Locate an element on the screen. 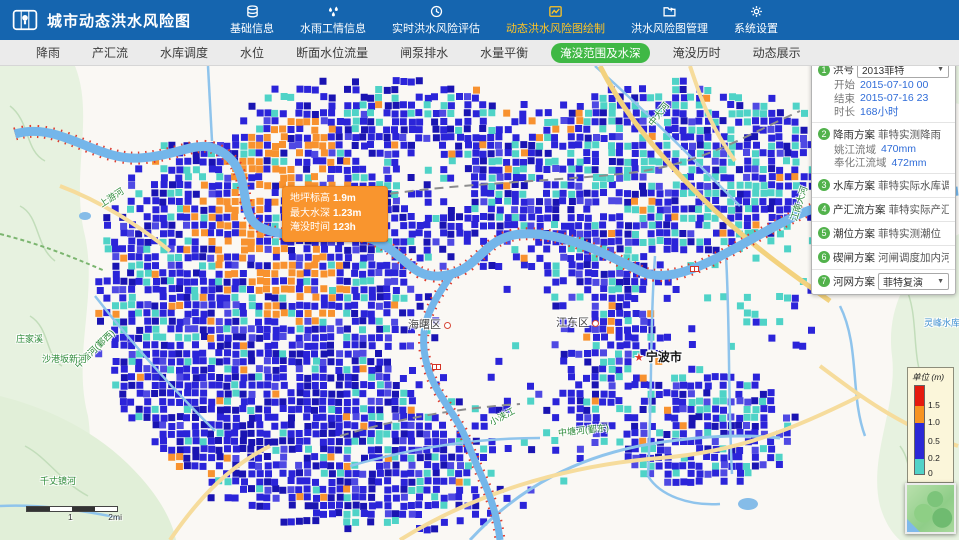  legend-tick-label: 1.0 is located at coordinates (934, 422).